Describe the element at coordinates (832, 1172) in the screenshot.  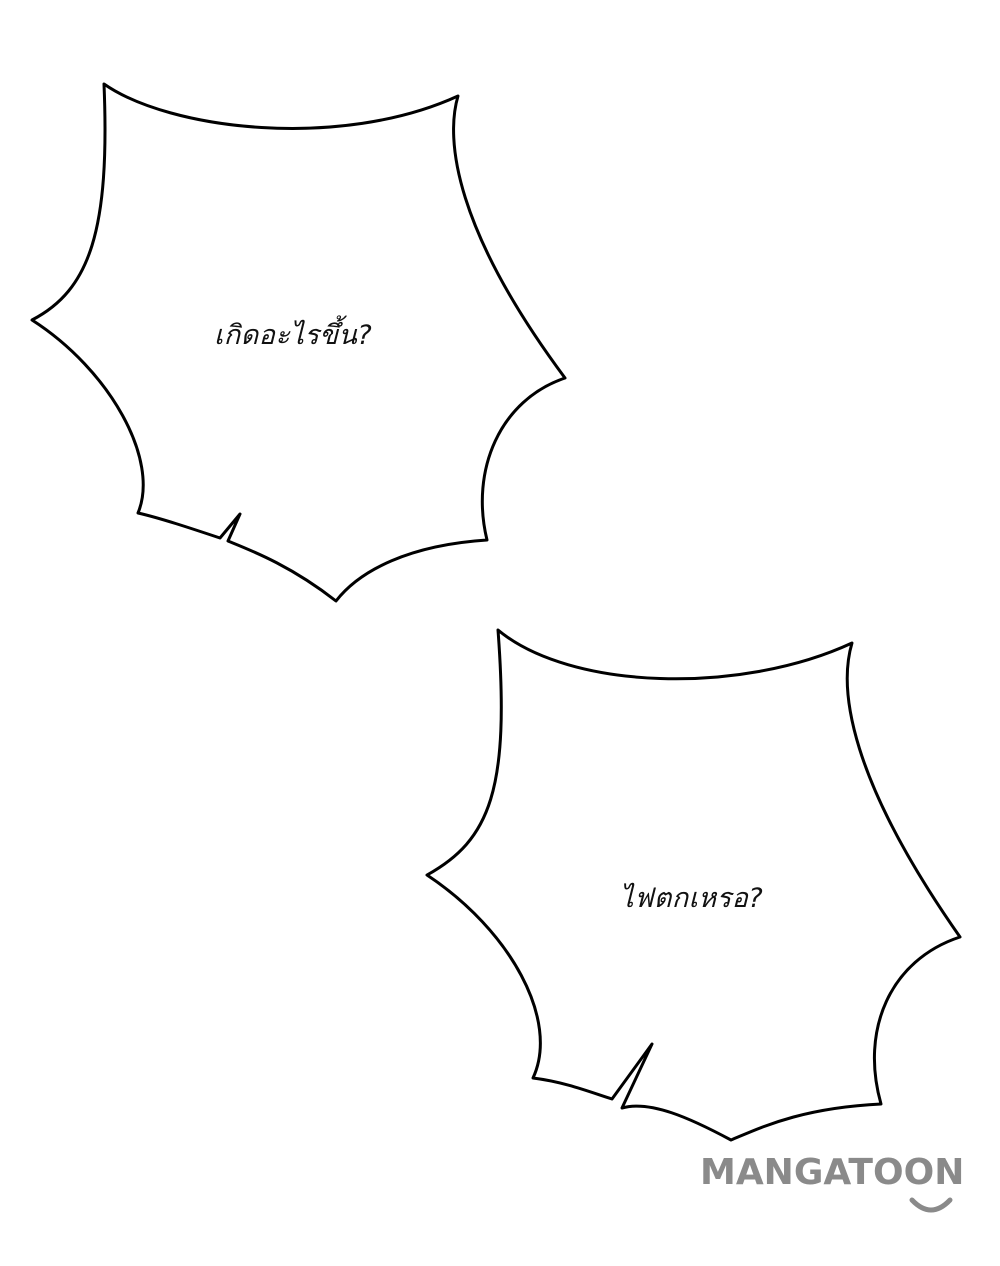
I see `watermark-text: MANGATOON` at that location.